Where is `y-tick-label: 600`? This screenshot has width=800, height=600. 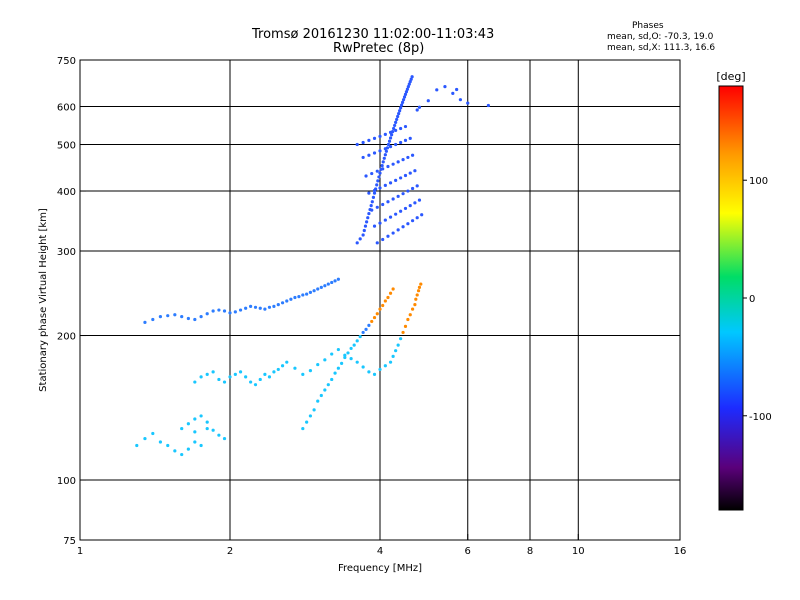
y-tick-label: 600 is located at coordinates (66, 108).